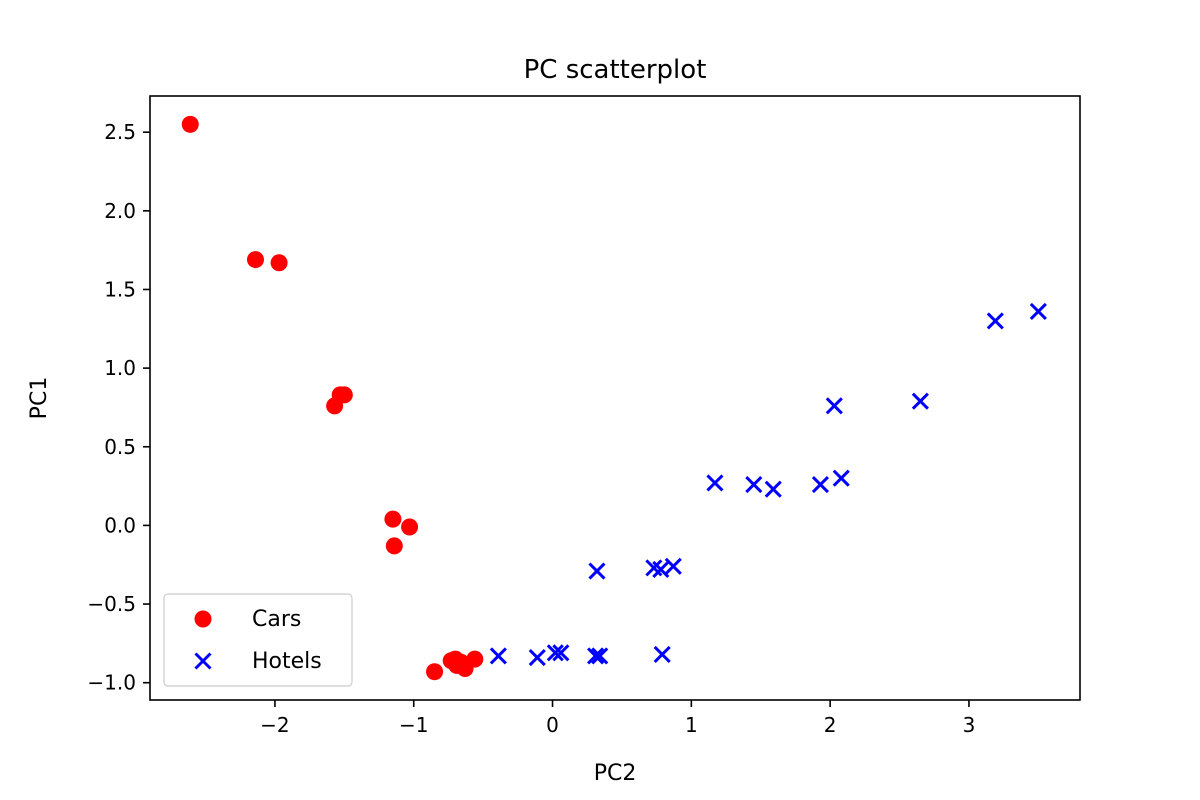 Image resolution: width=1200 pixels, height=800 pixels. What do you see at coordinates (552, 725) in the screenshot?
I see `x-tick-label: 0` at bounding box center [552, 725].